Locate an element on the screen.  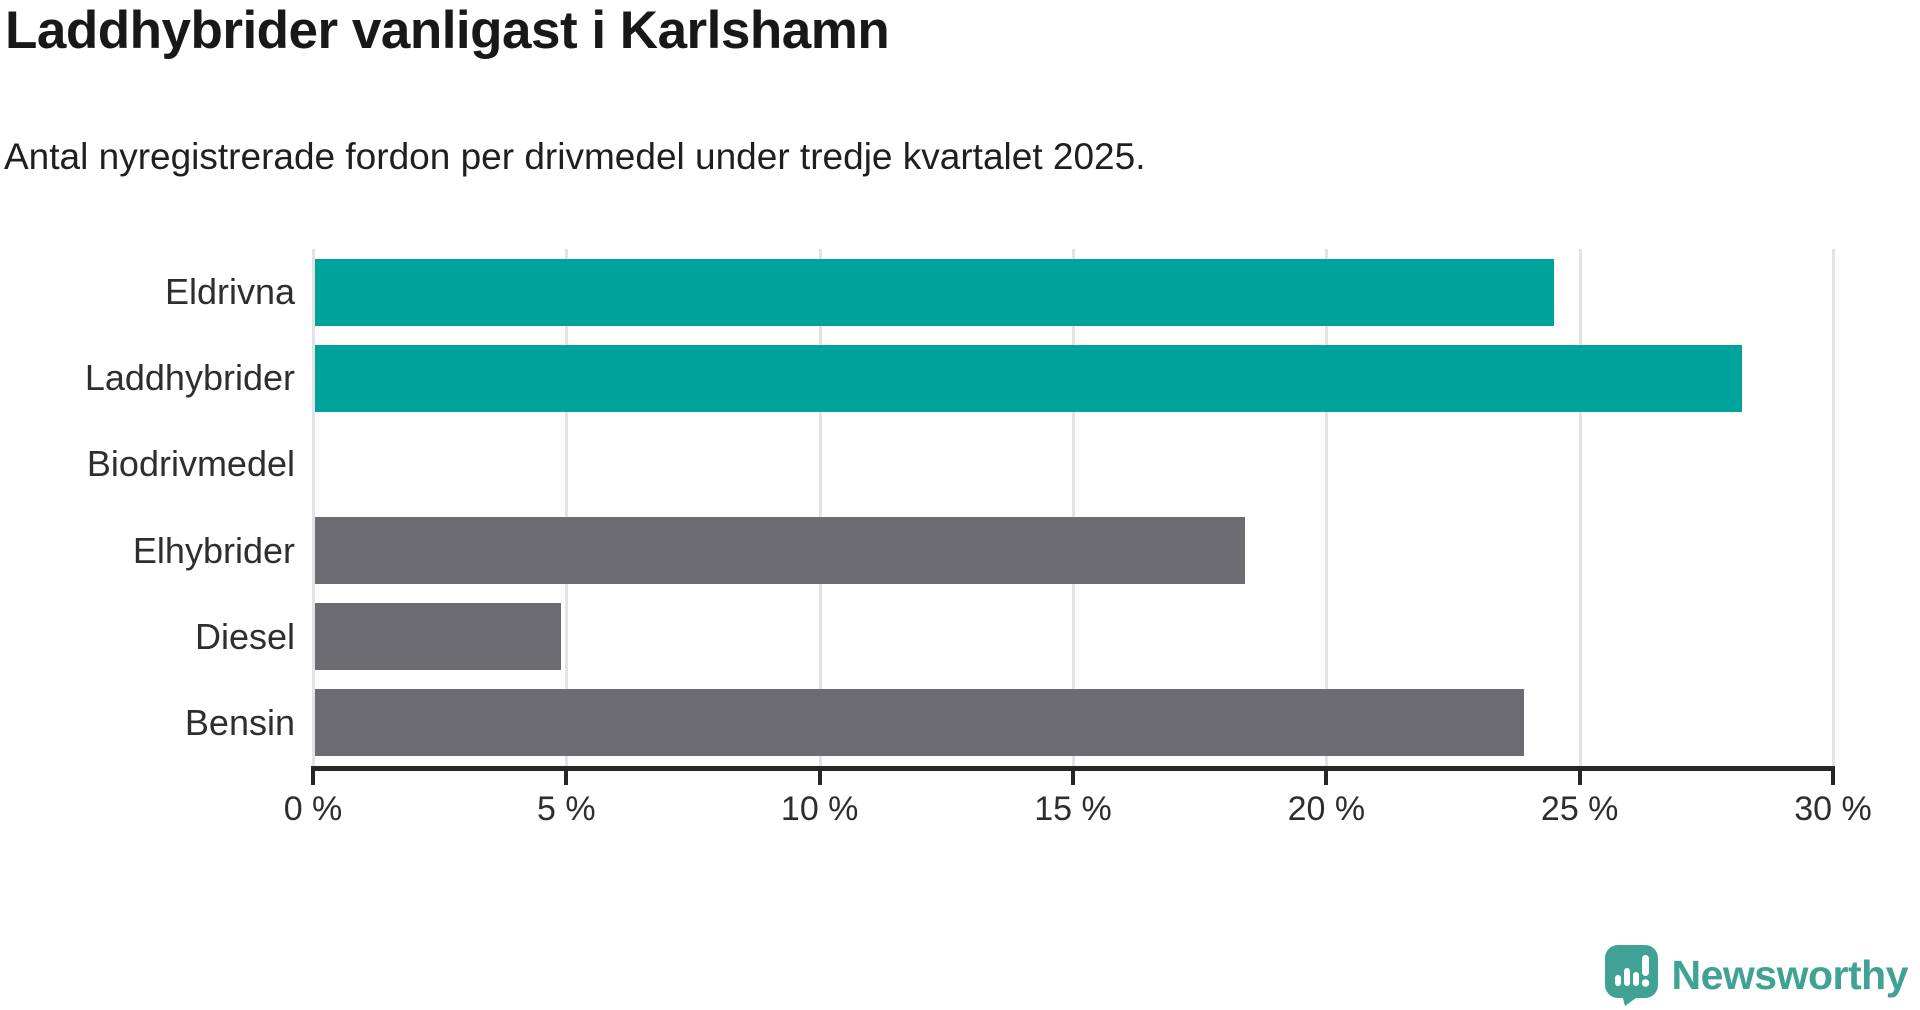
x-axis-tick-label: 10 % is located at coordinates (819, 809).